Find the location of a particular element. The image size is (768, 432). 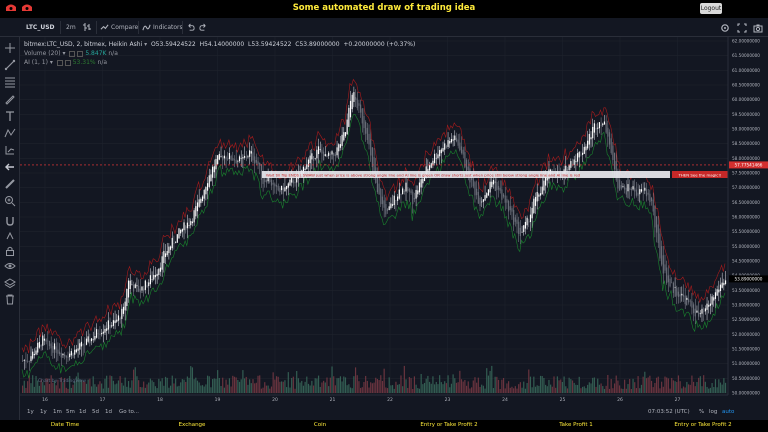

volume-toggle-box is located at coordinates (72, 53).